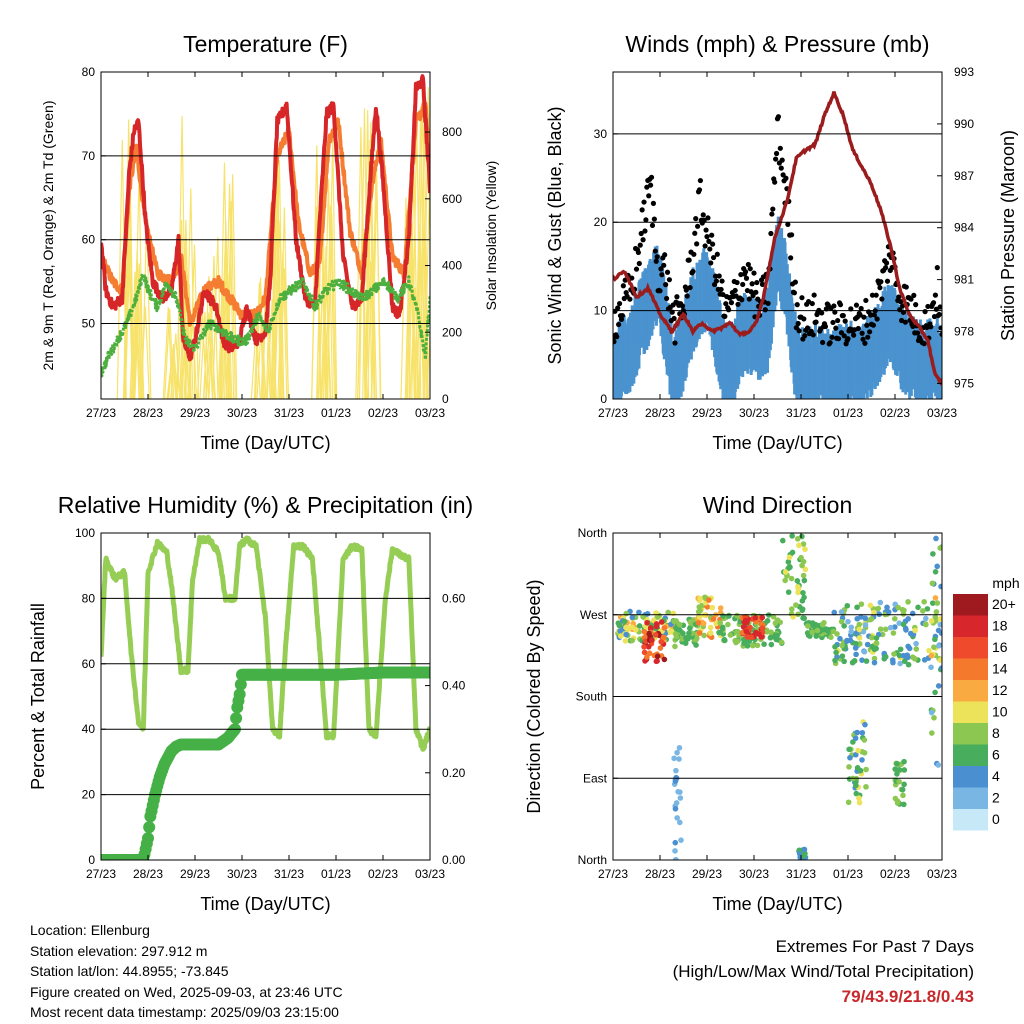 This screenshot has width=1024, height=1024. What do you see at coordinates (1000, 626) in the screenshot?
I see `legend-label: 18` at bounding box center [1000, 626].